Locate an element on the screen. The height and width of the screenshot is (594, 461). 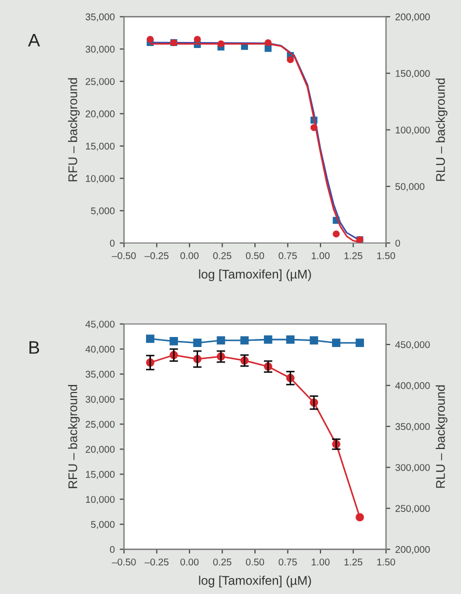
text: A is located at coordinates (34, 40).